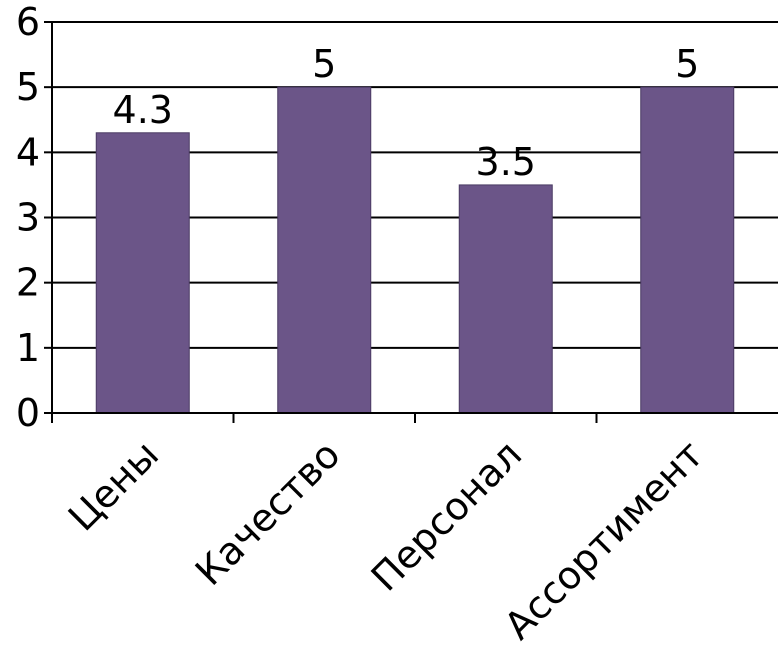 Image resolution: width=778 pixels, height=656 pixels. I want to click on y-tick-label: 0, so click(28, 413).